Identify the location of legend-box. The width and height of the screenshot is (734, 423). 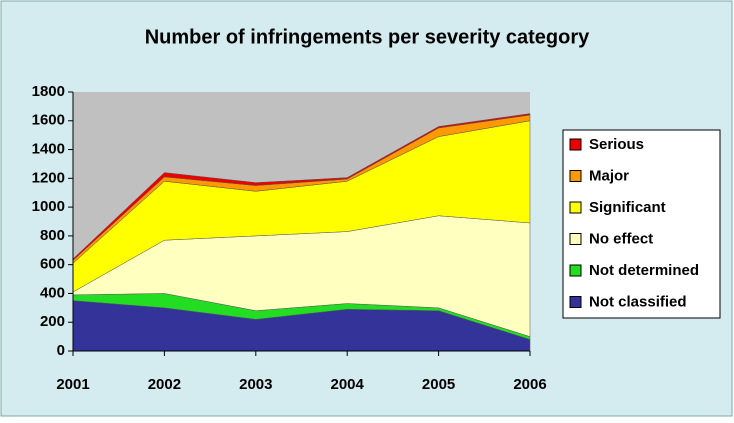
(641, 224).